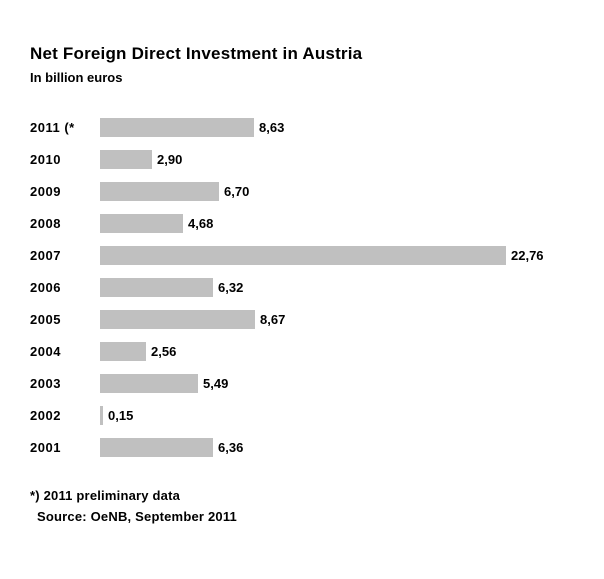  I want to click on footnote-source: Source: OeNB, September 2011, so click(137, 516).